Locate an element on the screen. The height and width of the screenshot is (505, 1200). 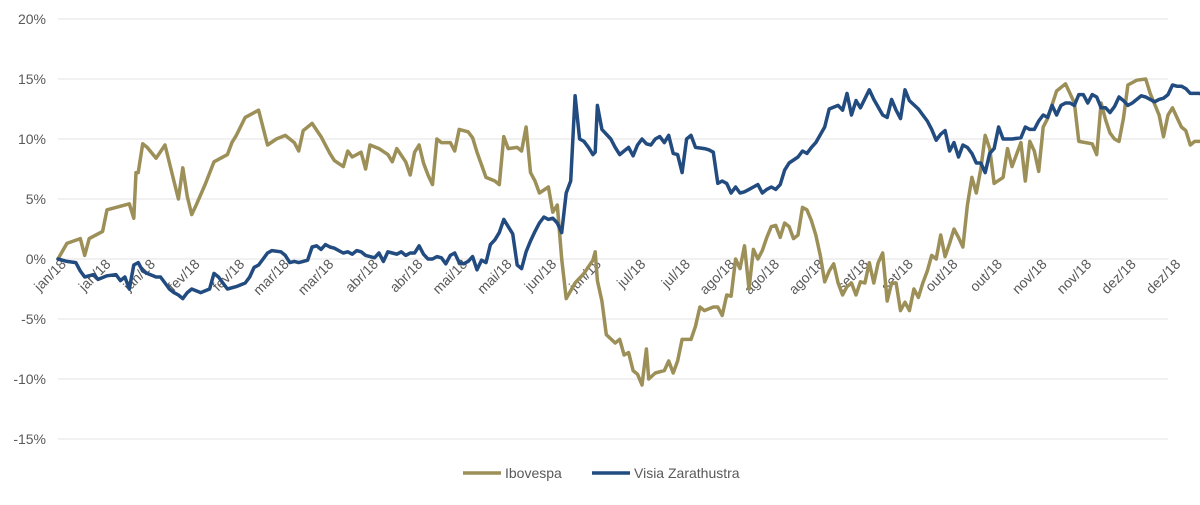
legend: Ibovespa Visia Zarathustra is located at coordinates (601, 473).